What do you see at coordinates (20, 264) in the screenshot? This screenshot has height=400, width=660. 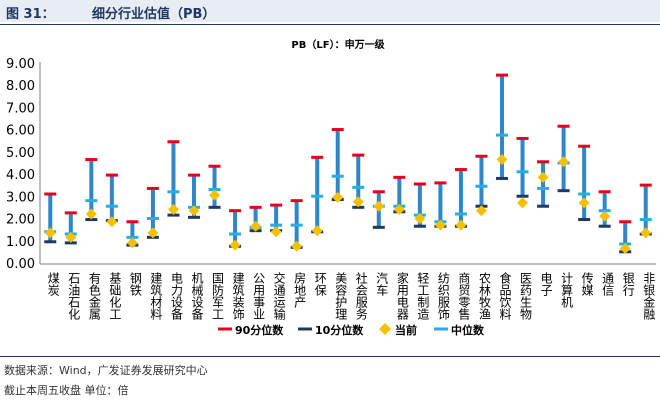 I see `y-tick-label: 0.00` at bounding box center [20, 264].